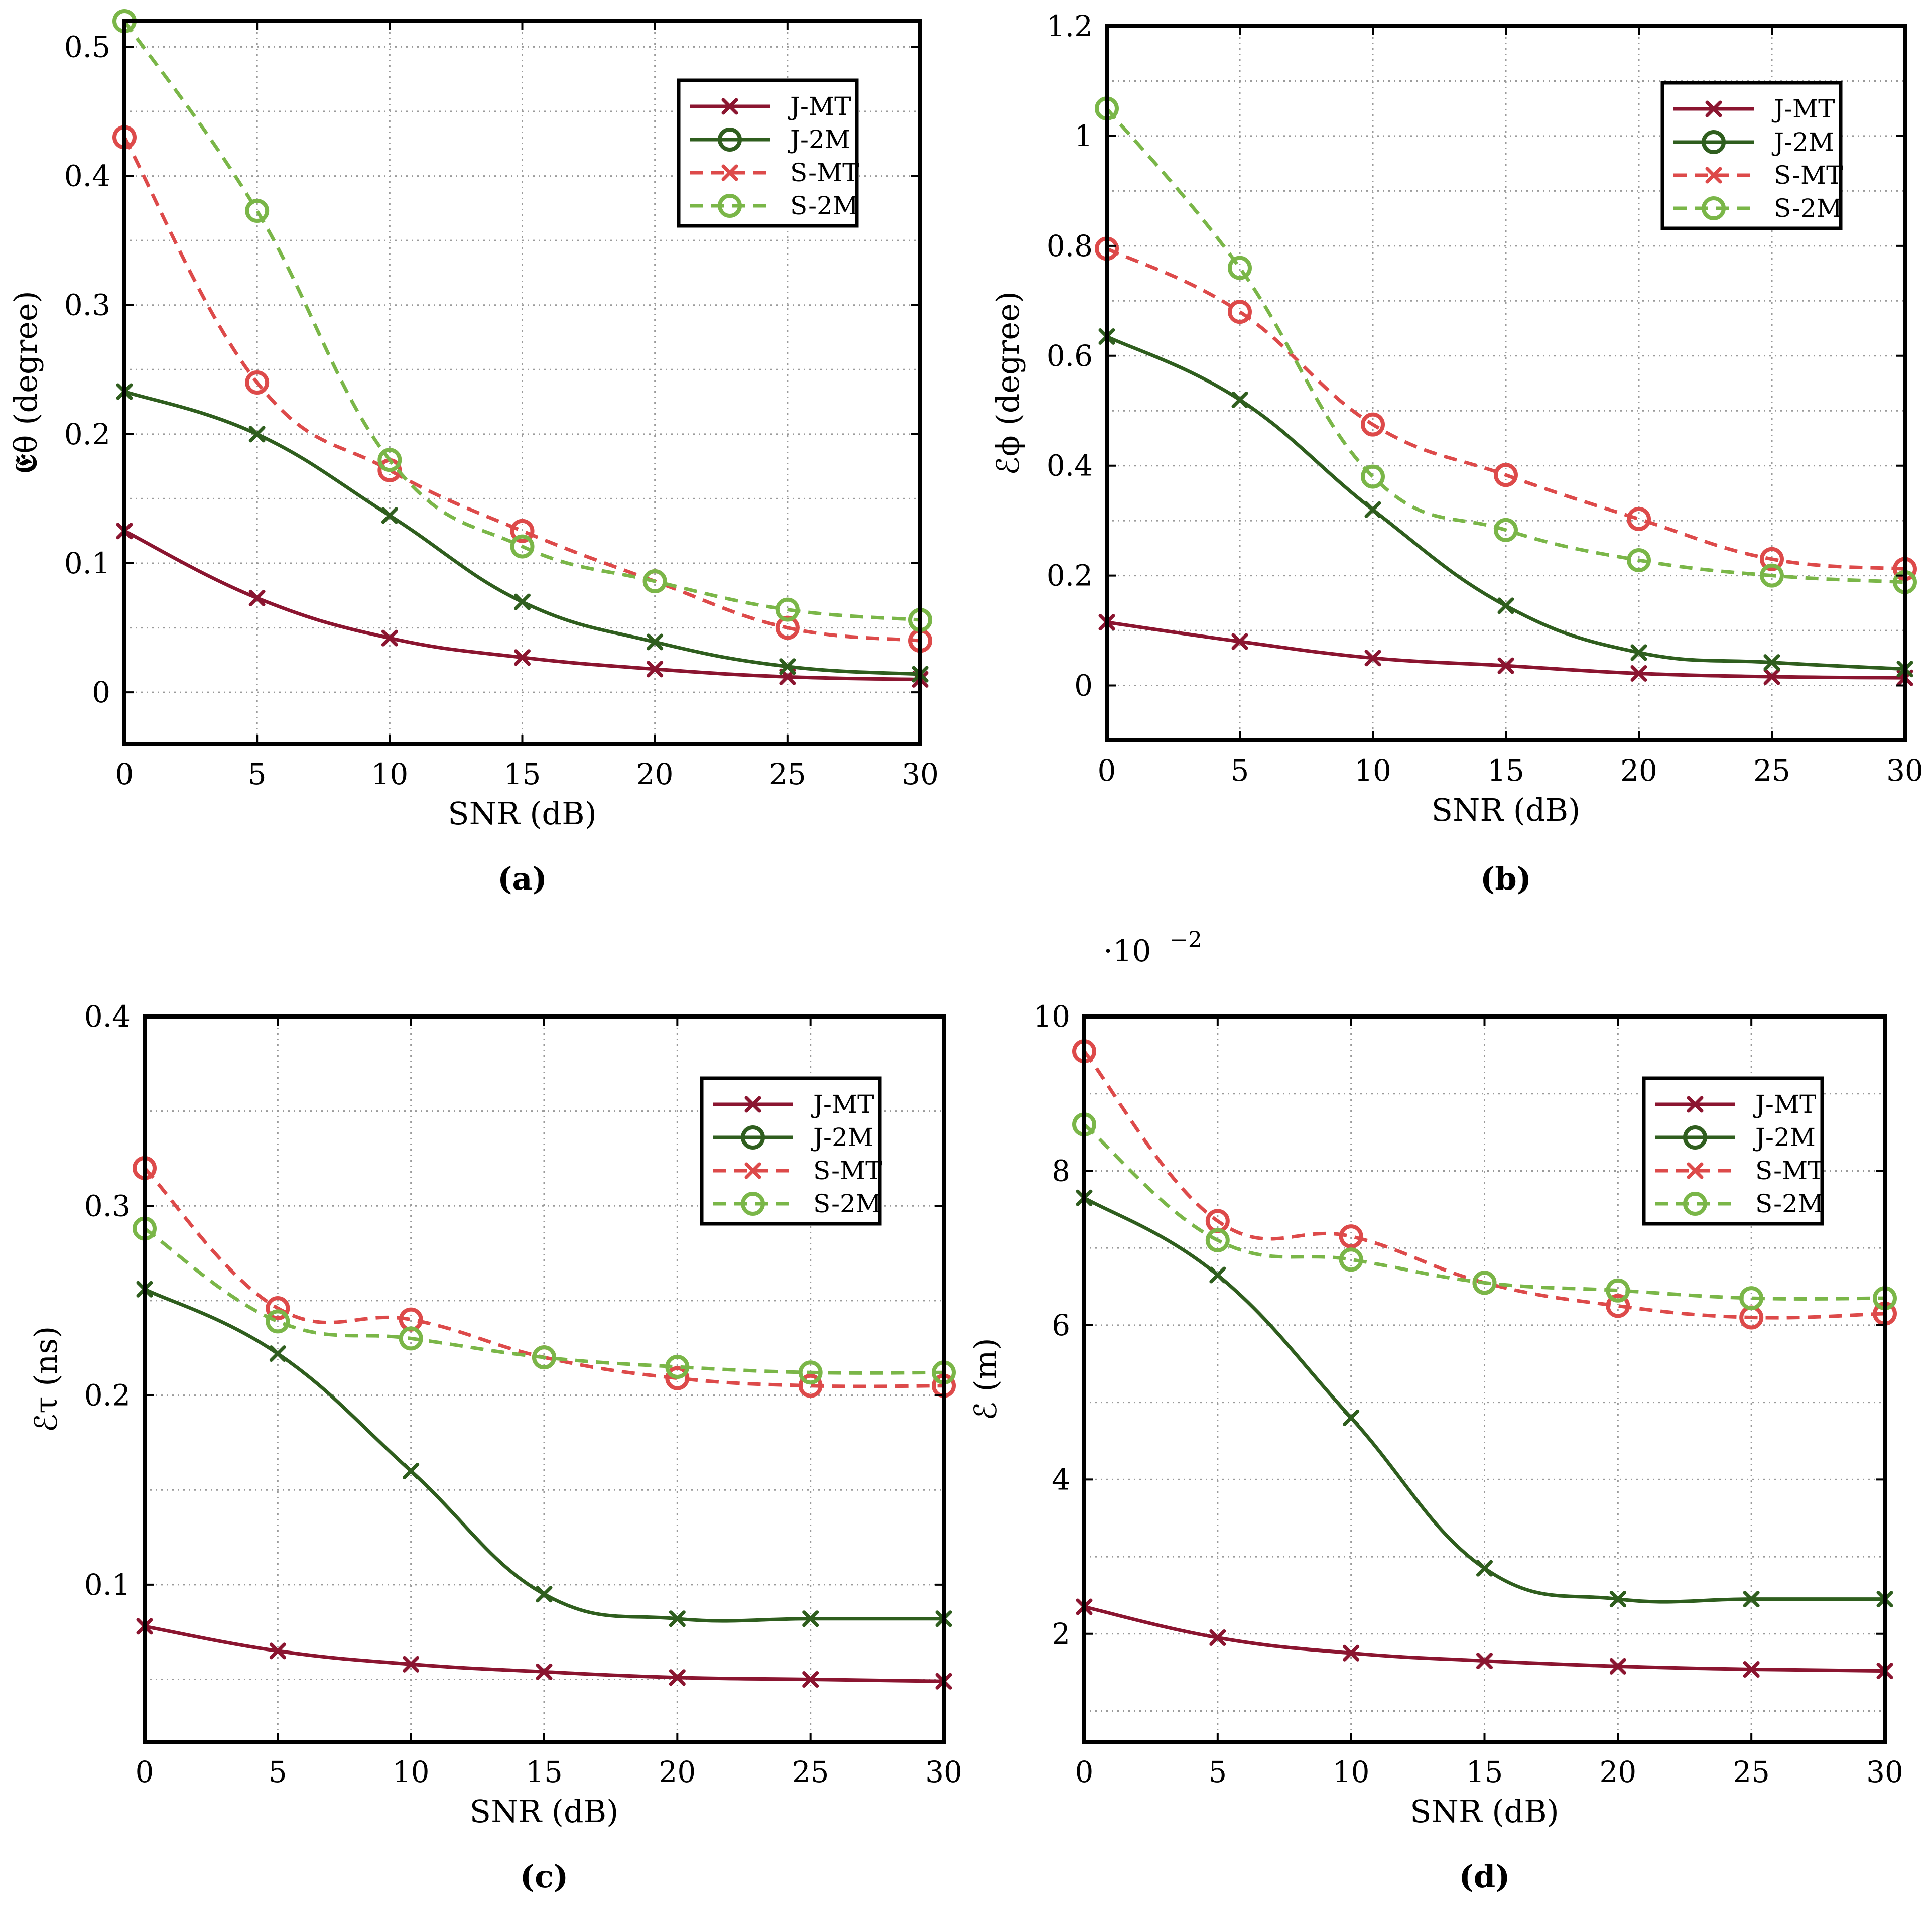 This screenshot has height=1905, width=1932. What do you see at coordinates (522, 878) in the screenshot?
I see `panel-caption: (a)` at bounding box center [522, 878].